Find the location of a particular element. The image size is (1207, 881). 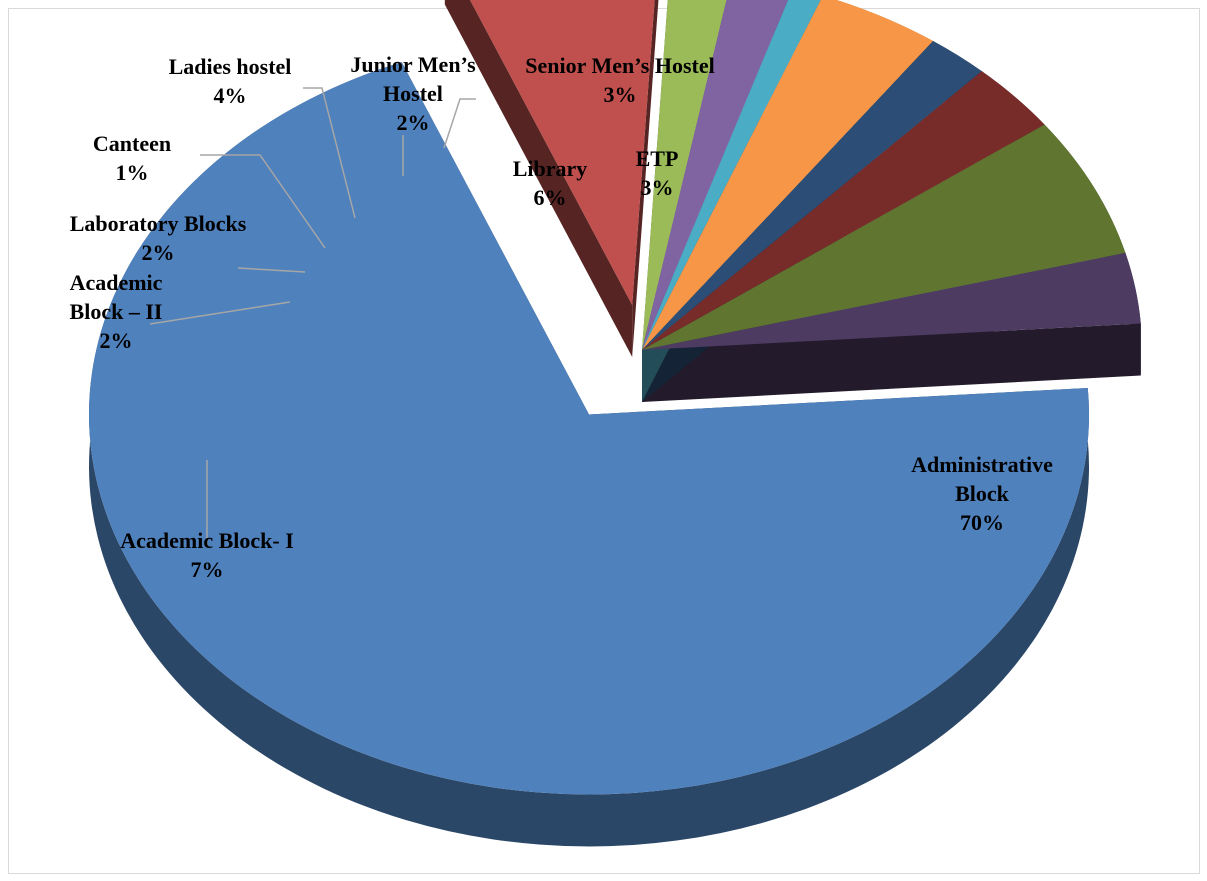

slice-label-5: Canteen 1% is located at coordinates (132, 158).